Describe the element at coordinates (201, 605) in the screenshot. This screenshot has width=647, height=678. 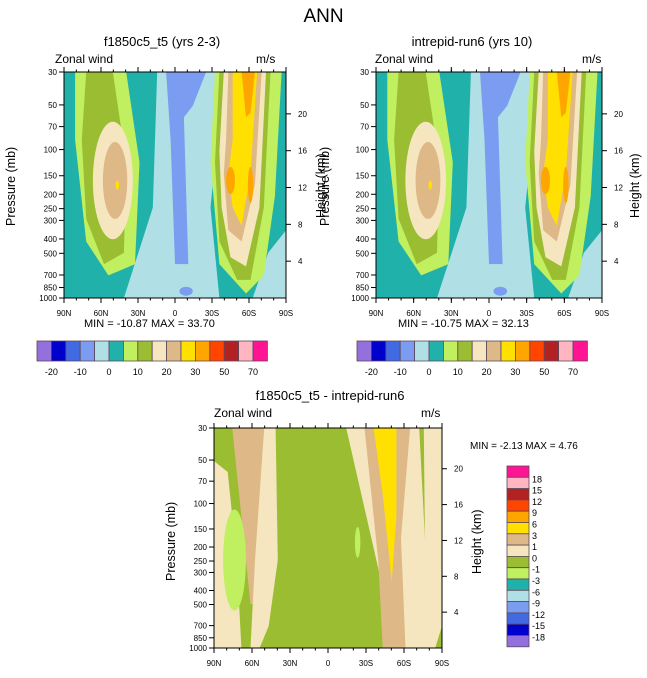
I see `y-tick-label: 500` at that location.